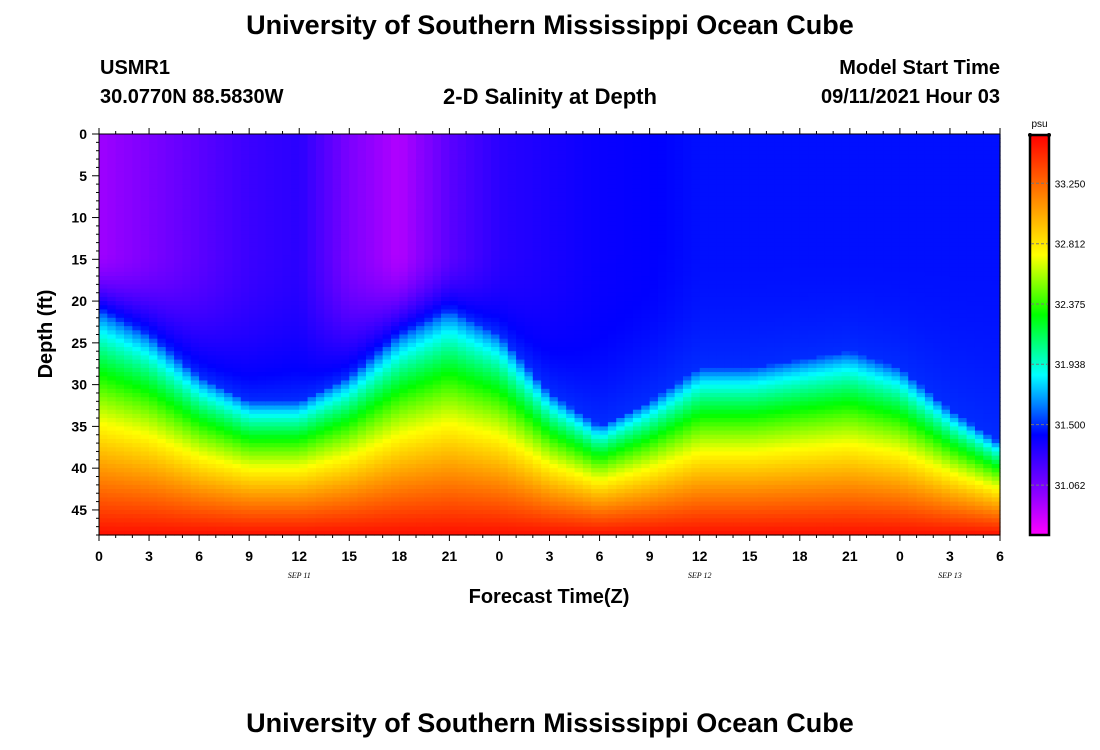  I want to click on station-coords: 30.0770N 88.5830W, so click(192, 97).